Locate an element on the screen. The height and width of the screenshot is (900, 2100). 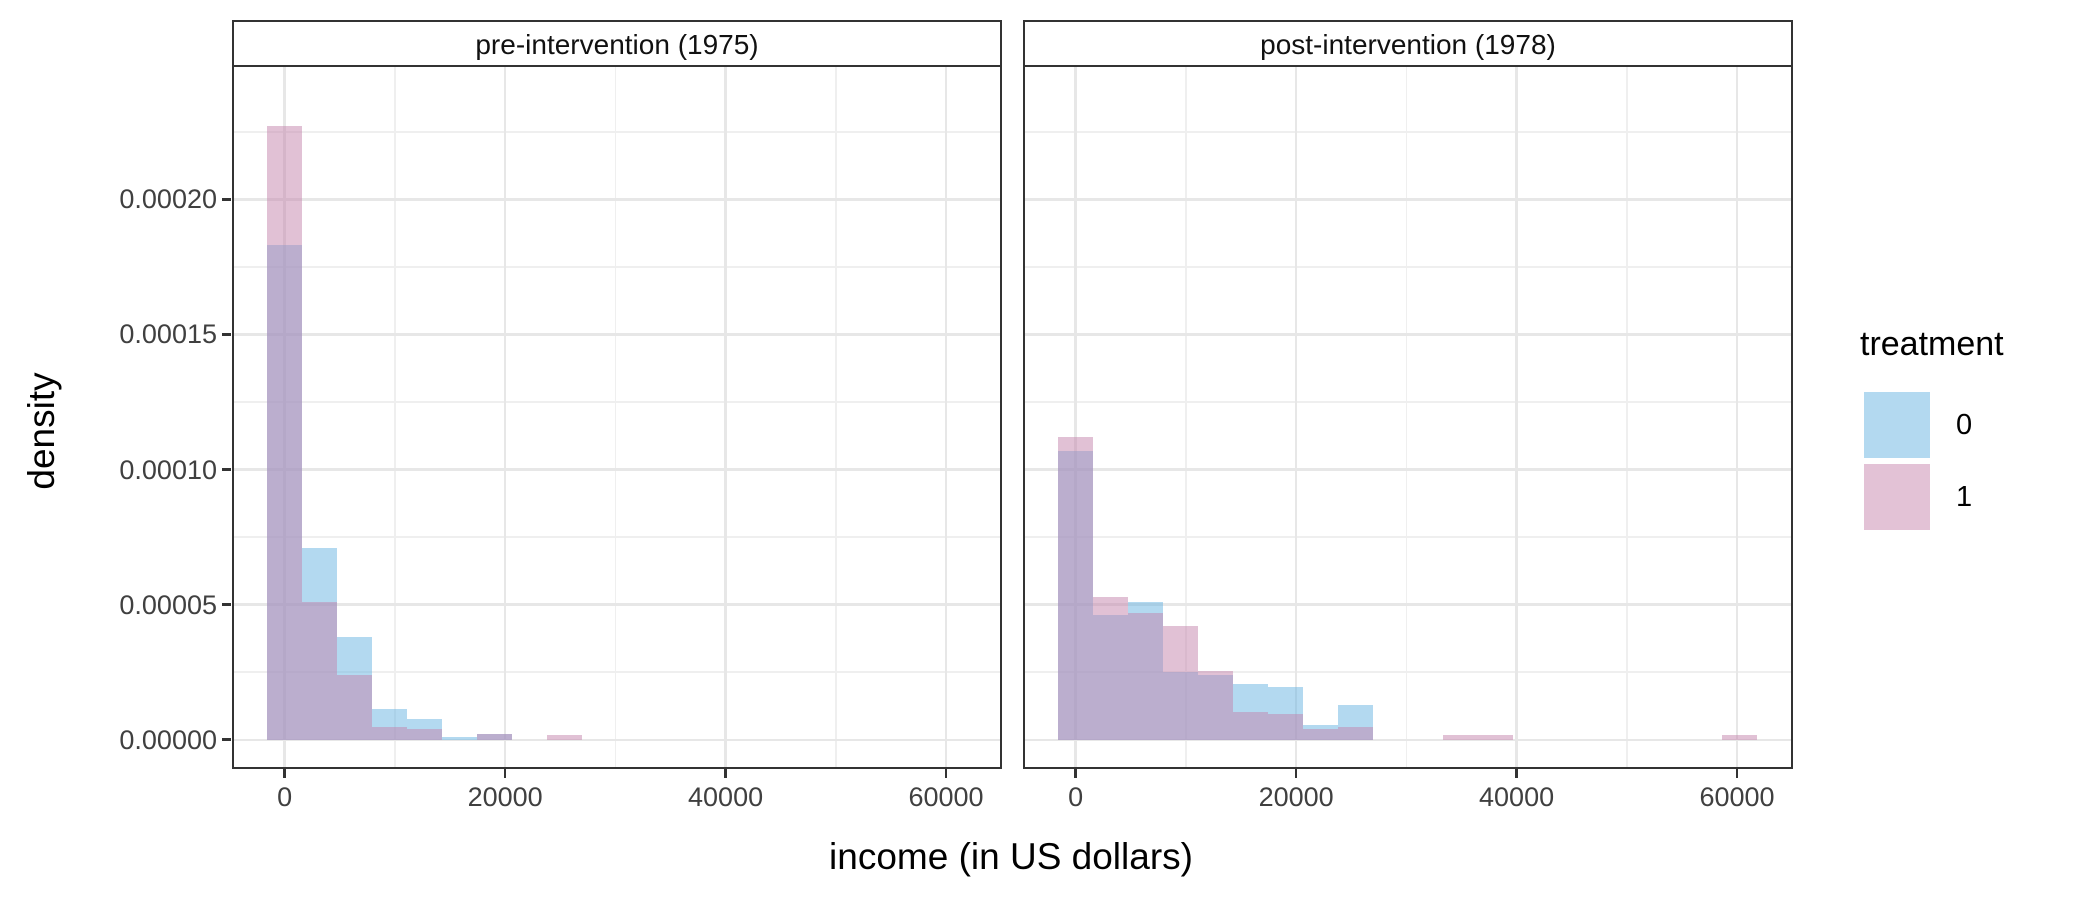
y-axis-tick-label: 0.00000 is located at coordinates (168, 739).